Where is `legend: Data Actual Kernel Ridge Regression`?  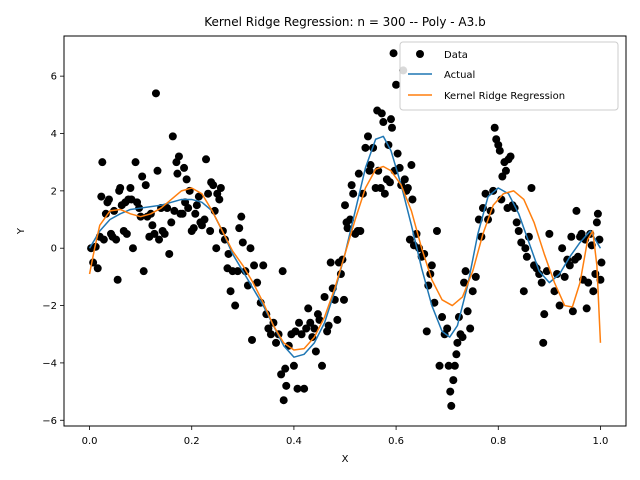 legend: Data Actual Kernel Ridge Regression is located at coordinates (509, 76).